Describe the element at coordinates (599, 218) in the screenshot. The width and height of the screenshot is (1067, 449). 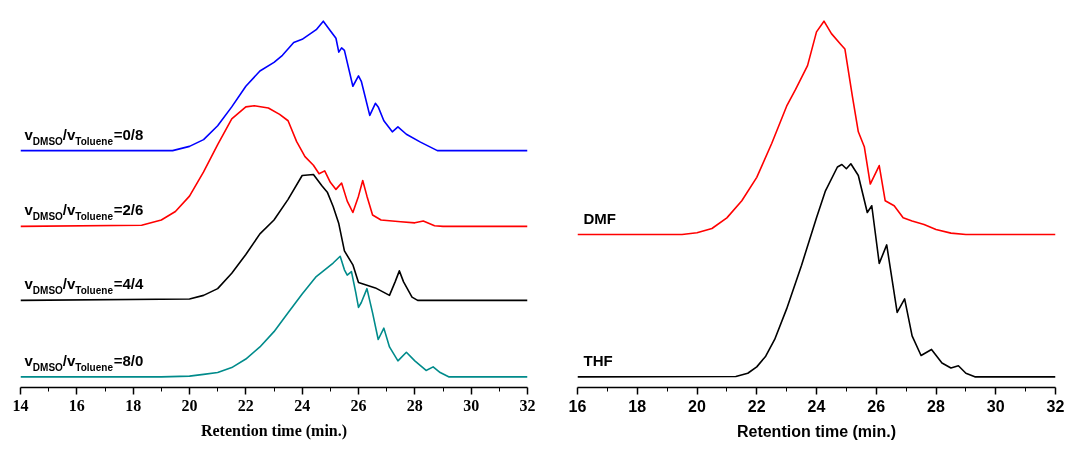
I see `series-label: DMF` at that location.